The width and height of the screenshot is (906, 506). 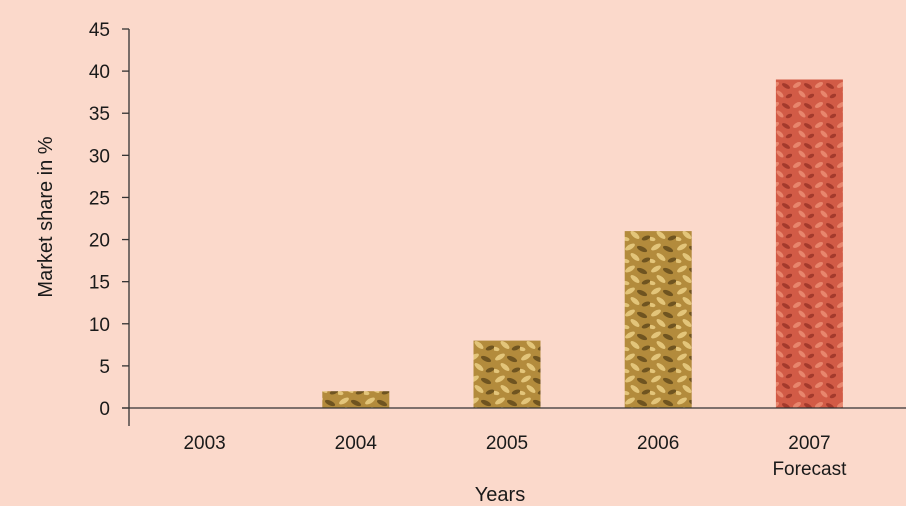 I want to click on x-tick-label-2007: 2007, so click(x=809, y=443).